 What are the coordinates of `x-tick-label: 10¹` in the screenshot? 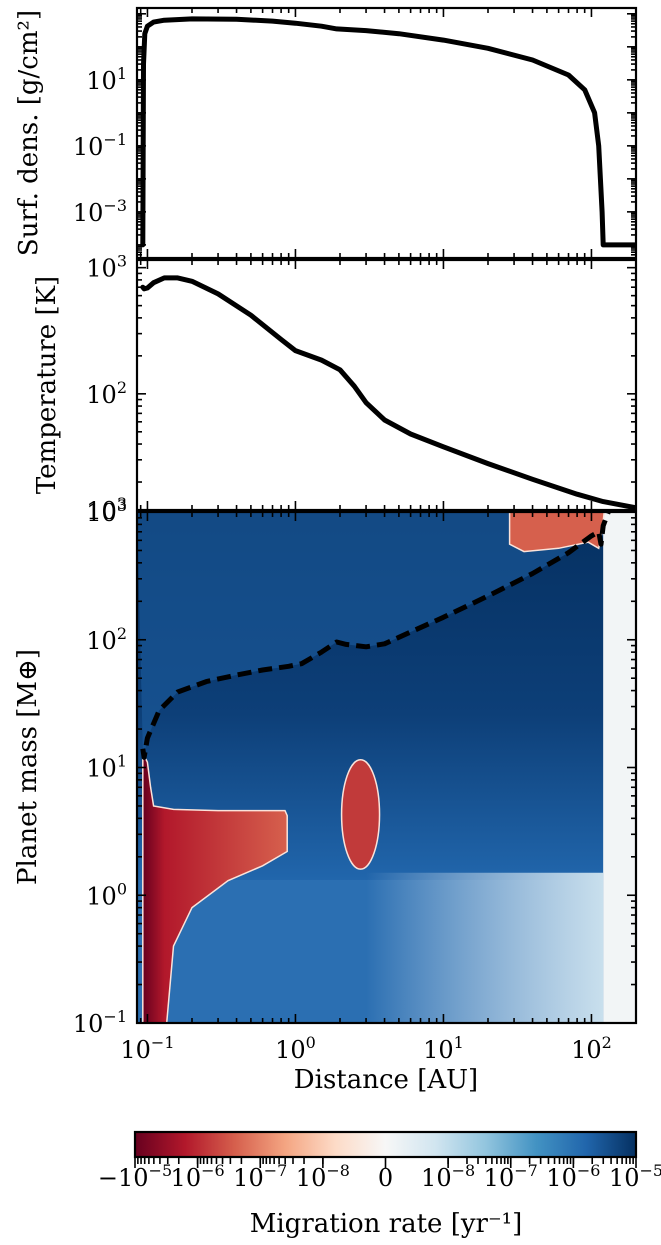 It's located at (443, 1048).